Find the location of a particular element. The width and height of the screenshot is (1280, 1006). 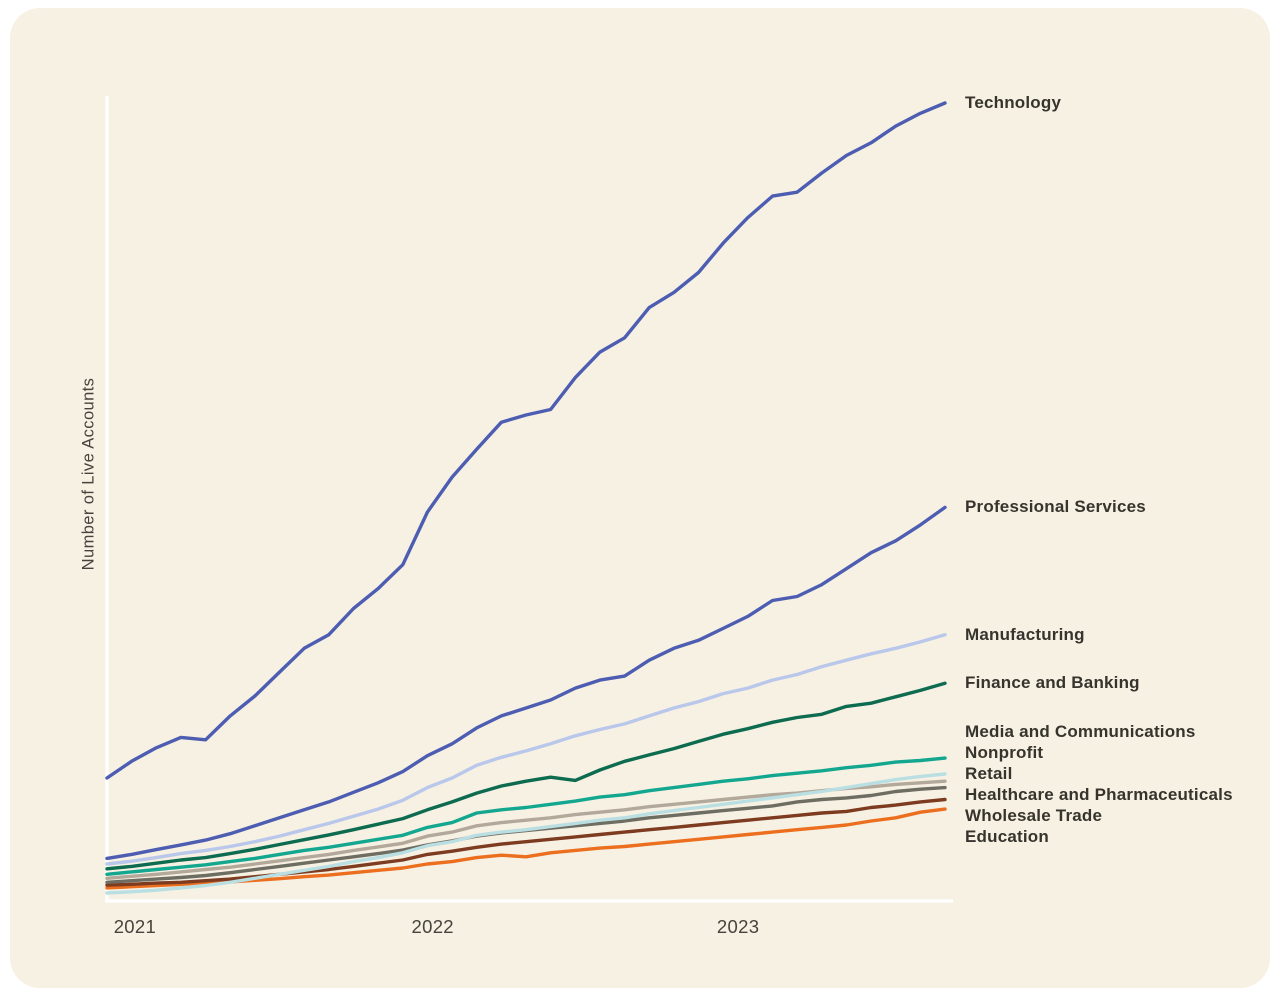

x-tick-2022: 2022 is located at coordinates (432, 926).